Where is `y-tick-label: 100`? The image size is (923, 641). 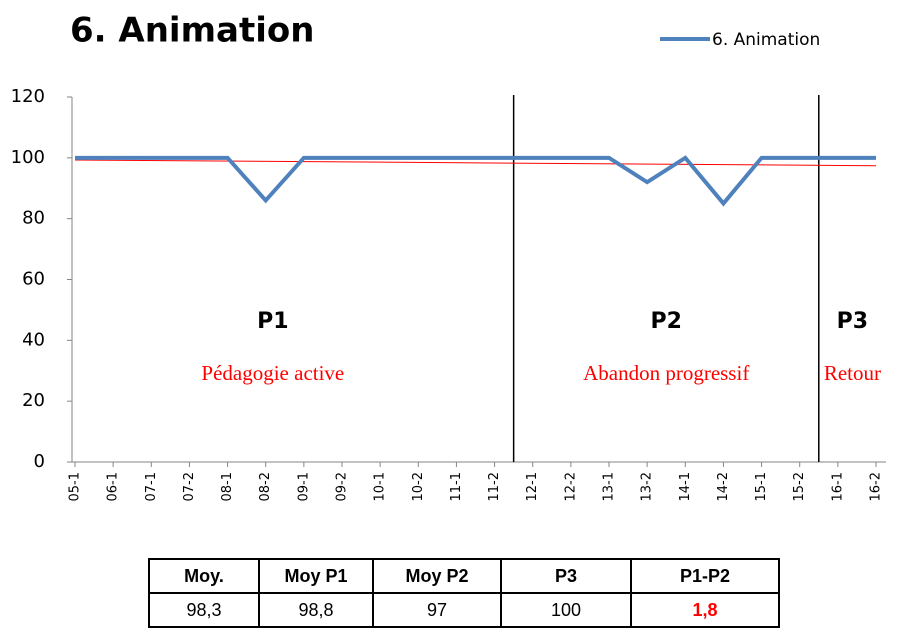
y-tick-label: 100 is located at coordinates (28, 157).